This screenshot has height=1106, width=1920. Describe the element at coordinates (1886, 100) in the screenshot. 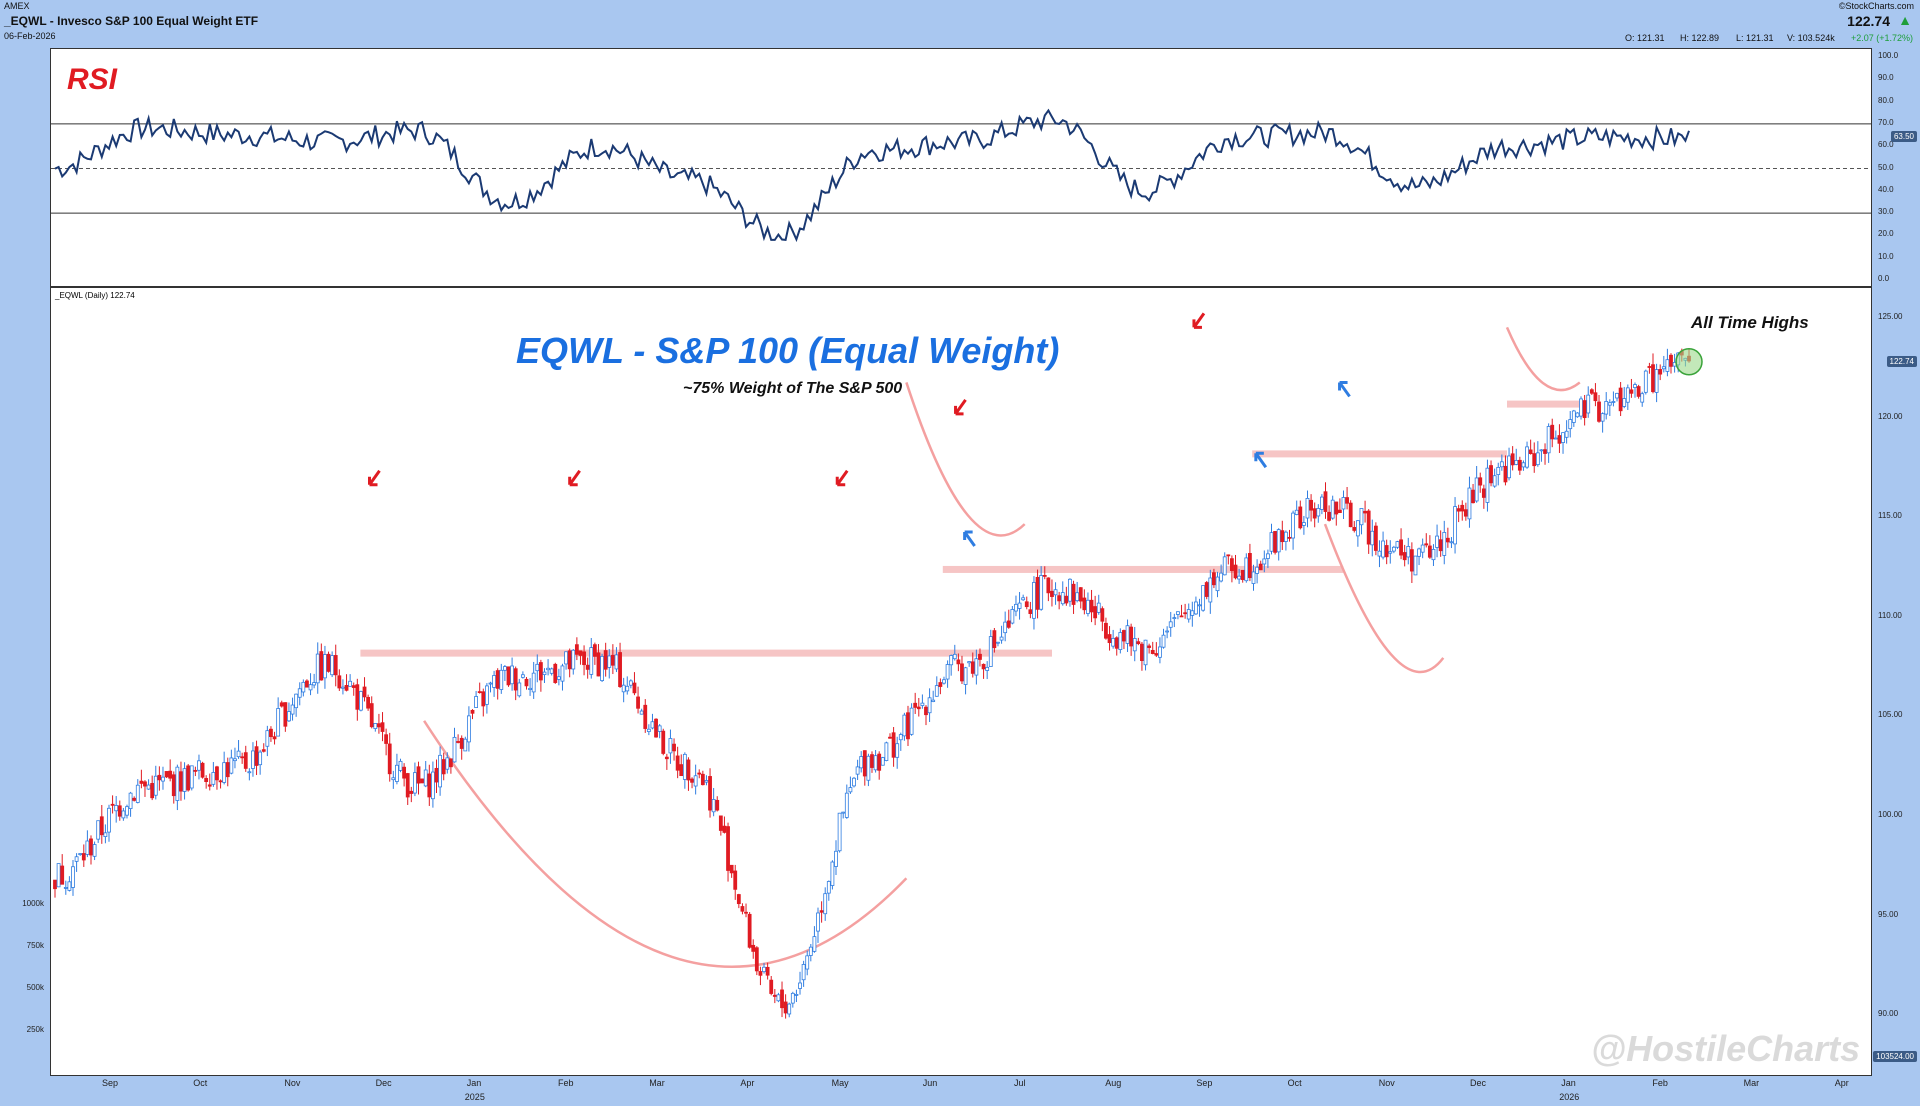

I see `rsi-tick-label: 80.0` at that location.